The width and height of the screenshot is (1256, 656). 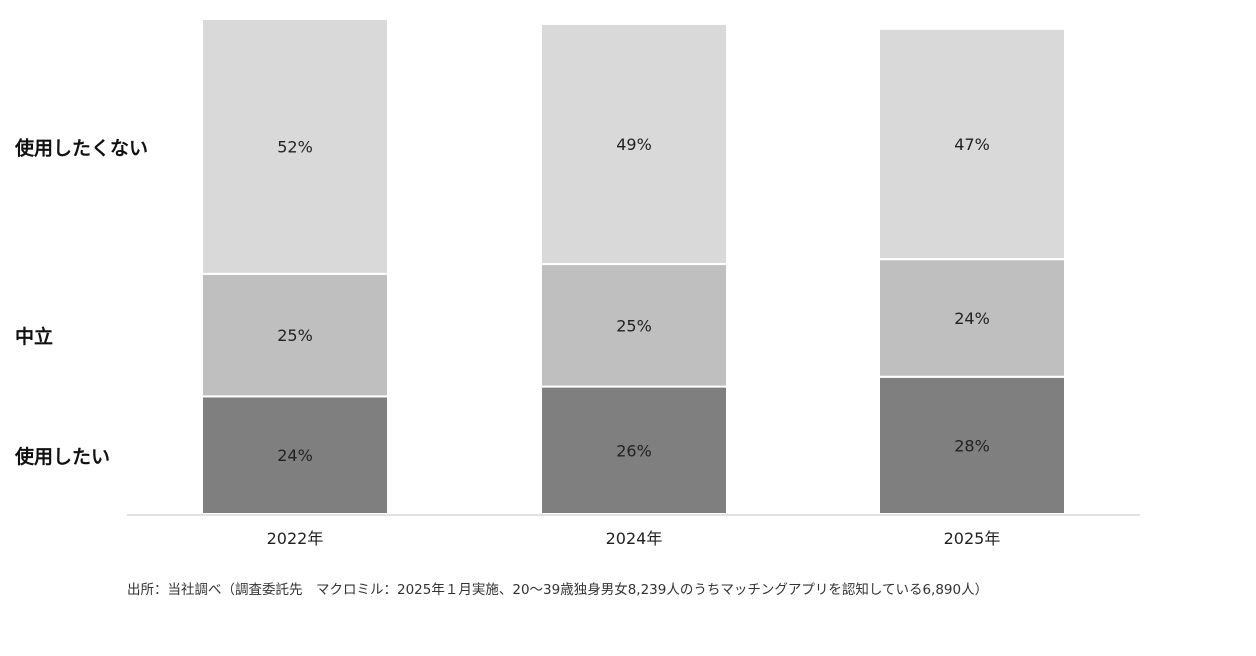 I want to click on series-label: 中立, so click(x=34, y=336).